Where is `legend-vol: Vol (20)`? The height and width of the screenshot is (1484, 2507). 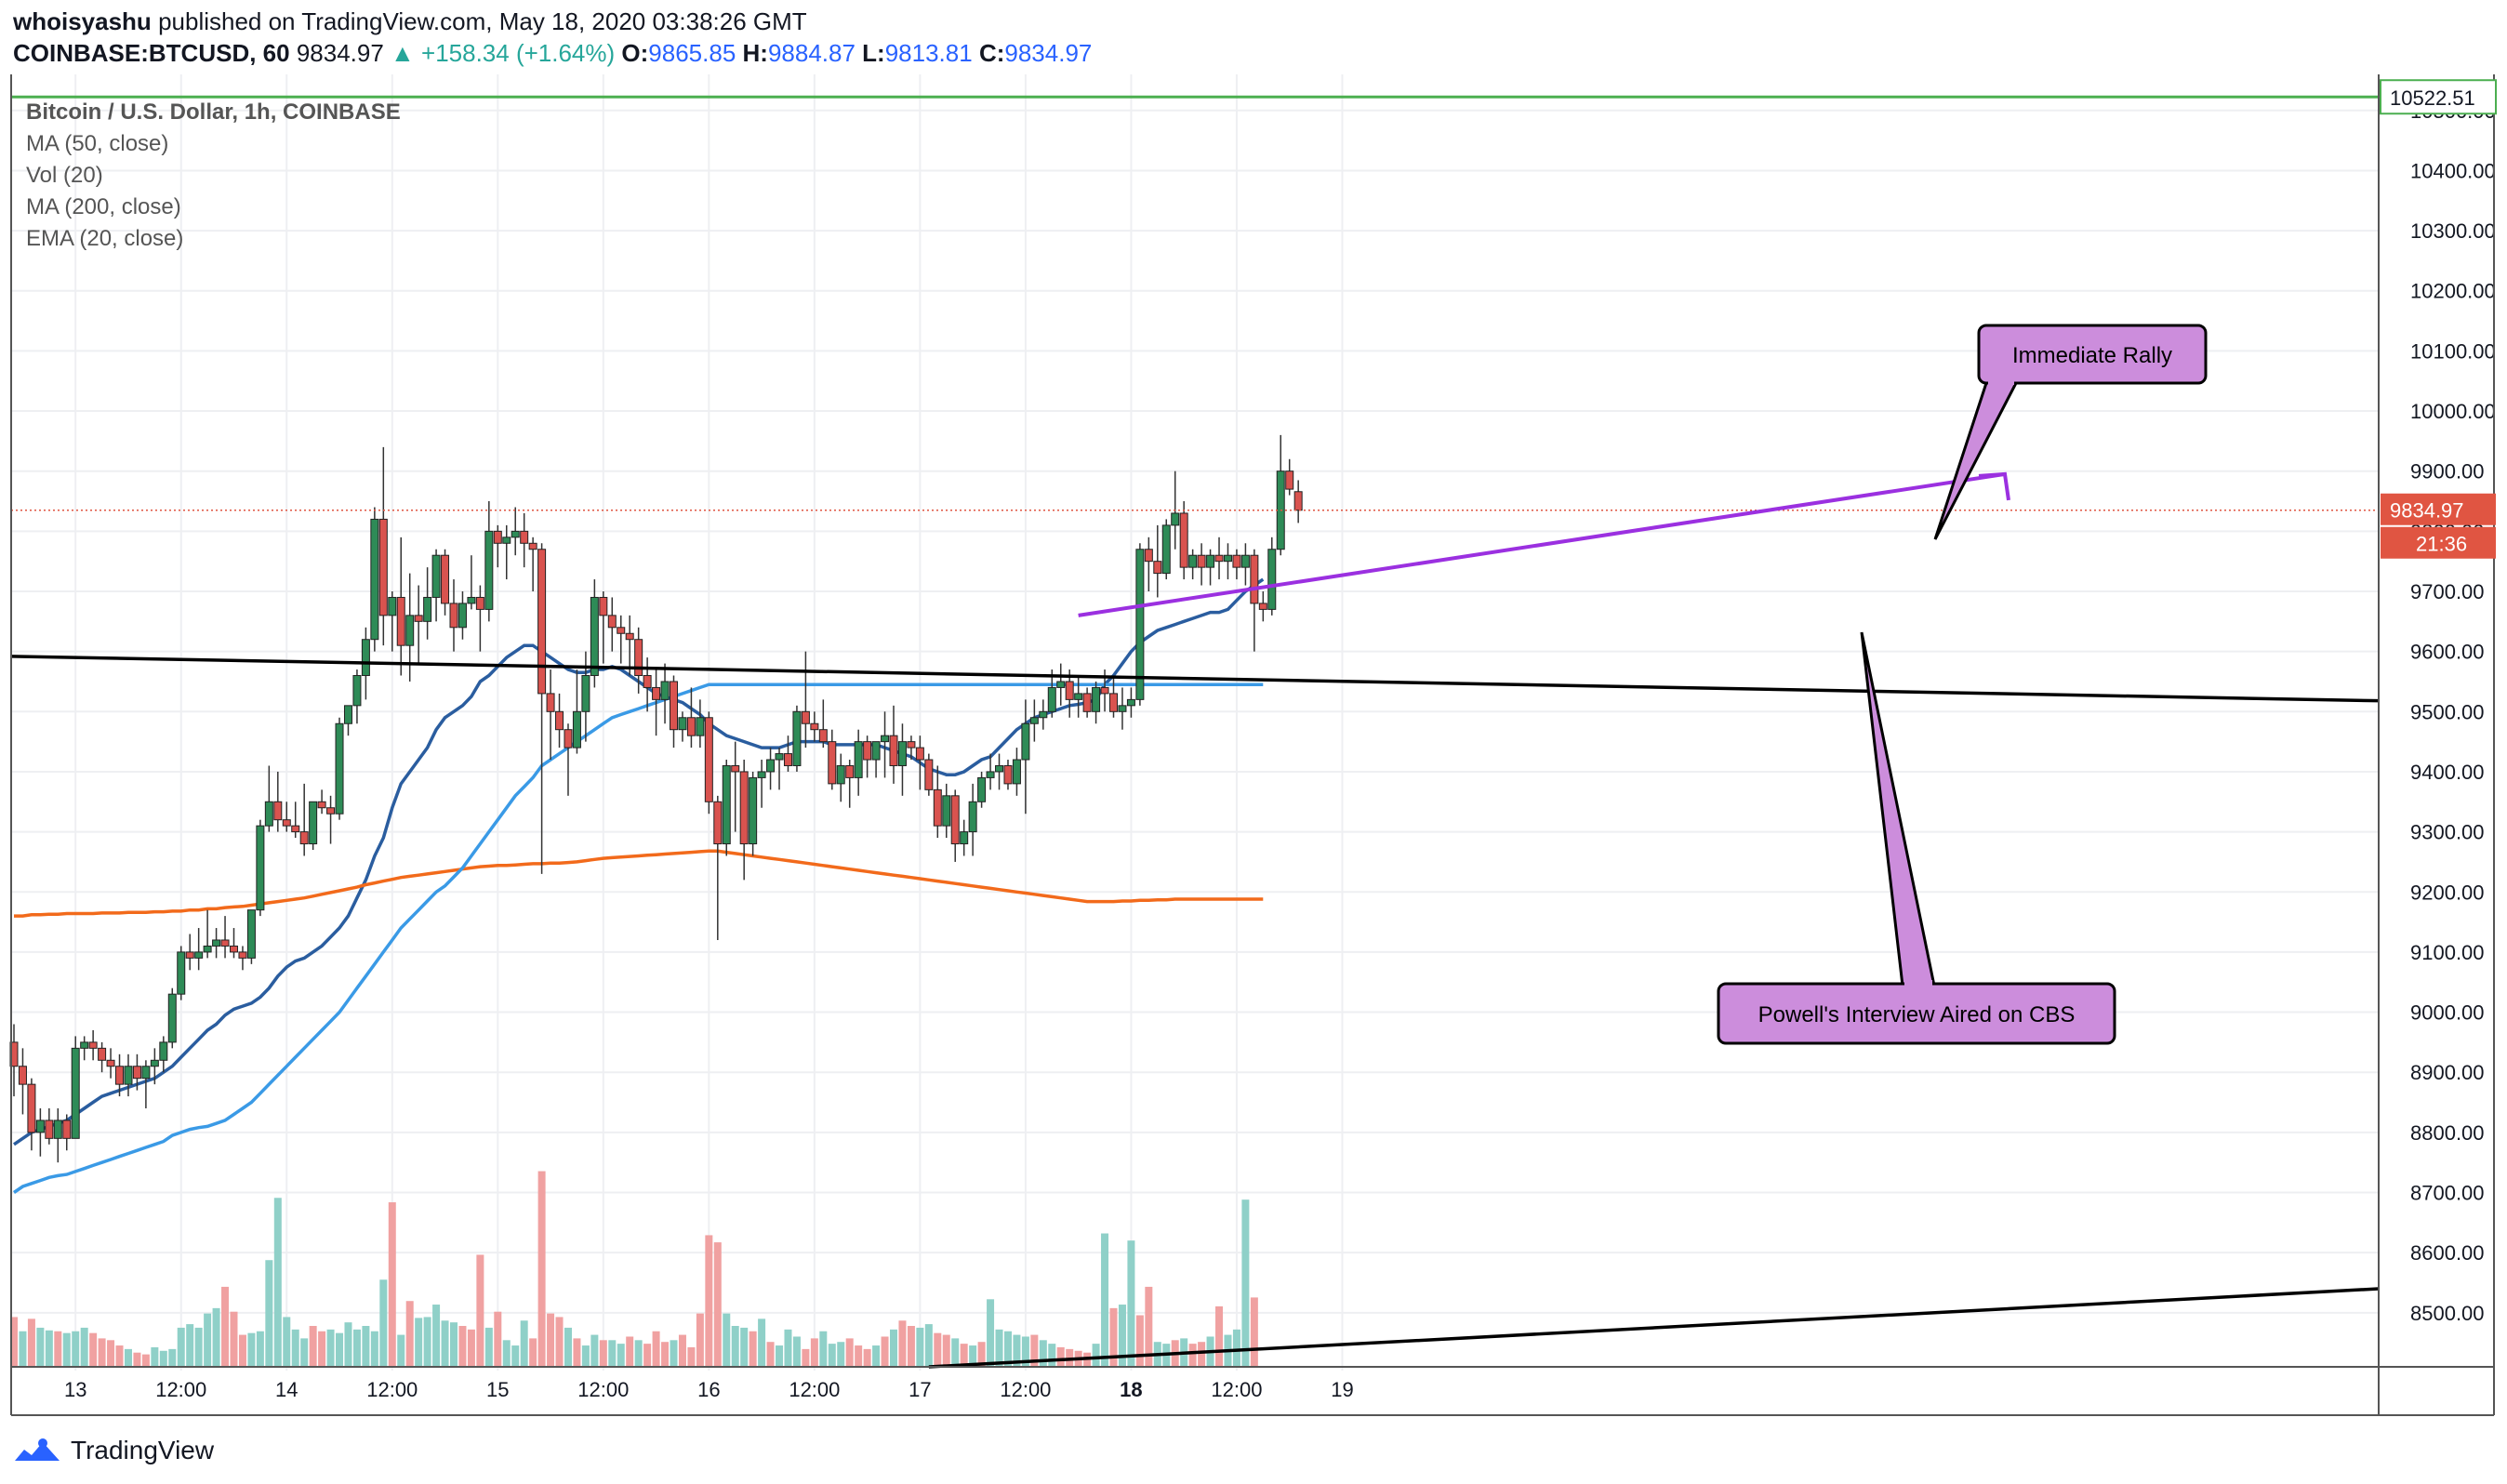
legend-vol: Vol (20) is located at coordinates (64, 175).